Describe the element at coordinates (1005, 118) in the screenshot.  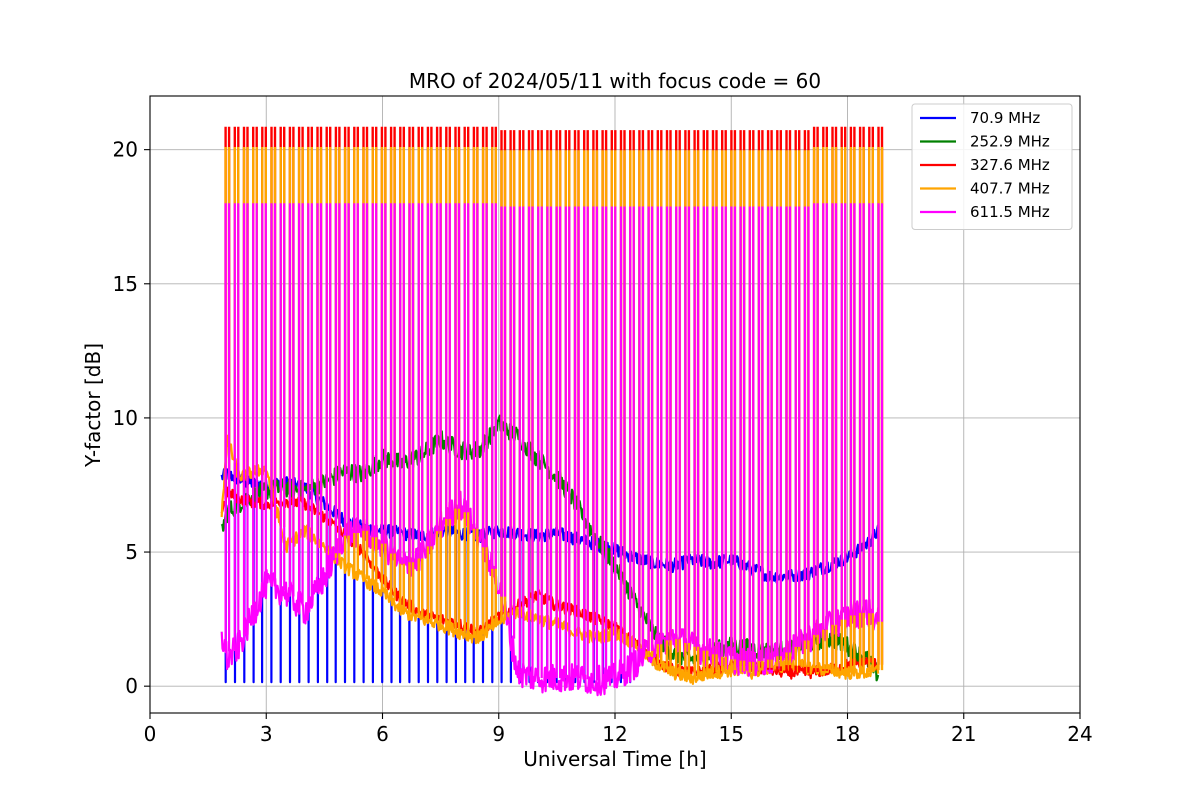
I see `legend-entry: 70.9 MHz` at that location.